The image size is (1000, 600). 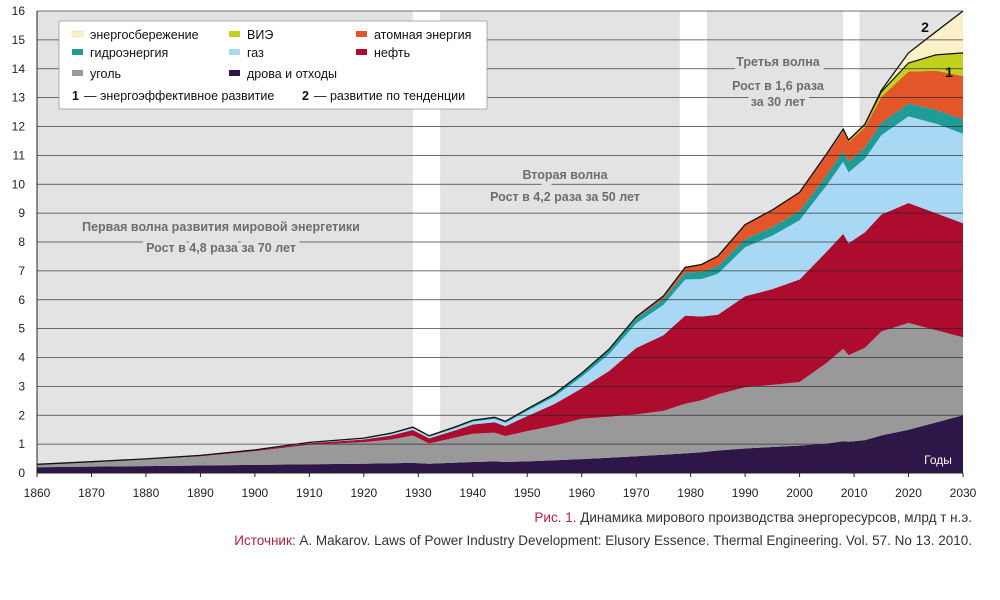 What do you see at coordinates (422, 35) in the screenshot?
I see `legend-label-6: атомная энергия` at bounding box center [422, 35].